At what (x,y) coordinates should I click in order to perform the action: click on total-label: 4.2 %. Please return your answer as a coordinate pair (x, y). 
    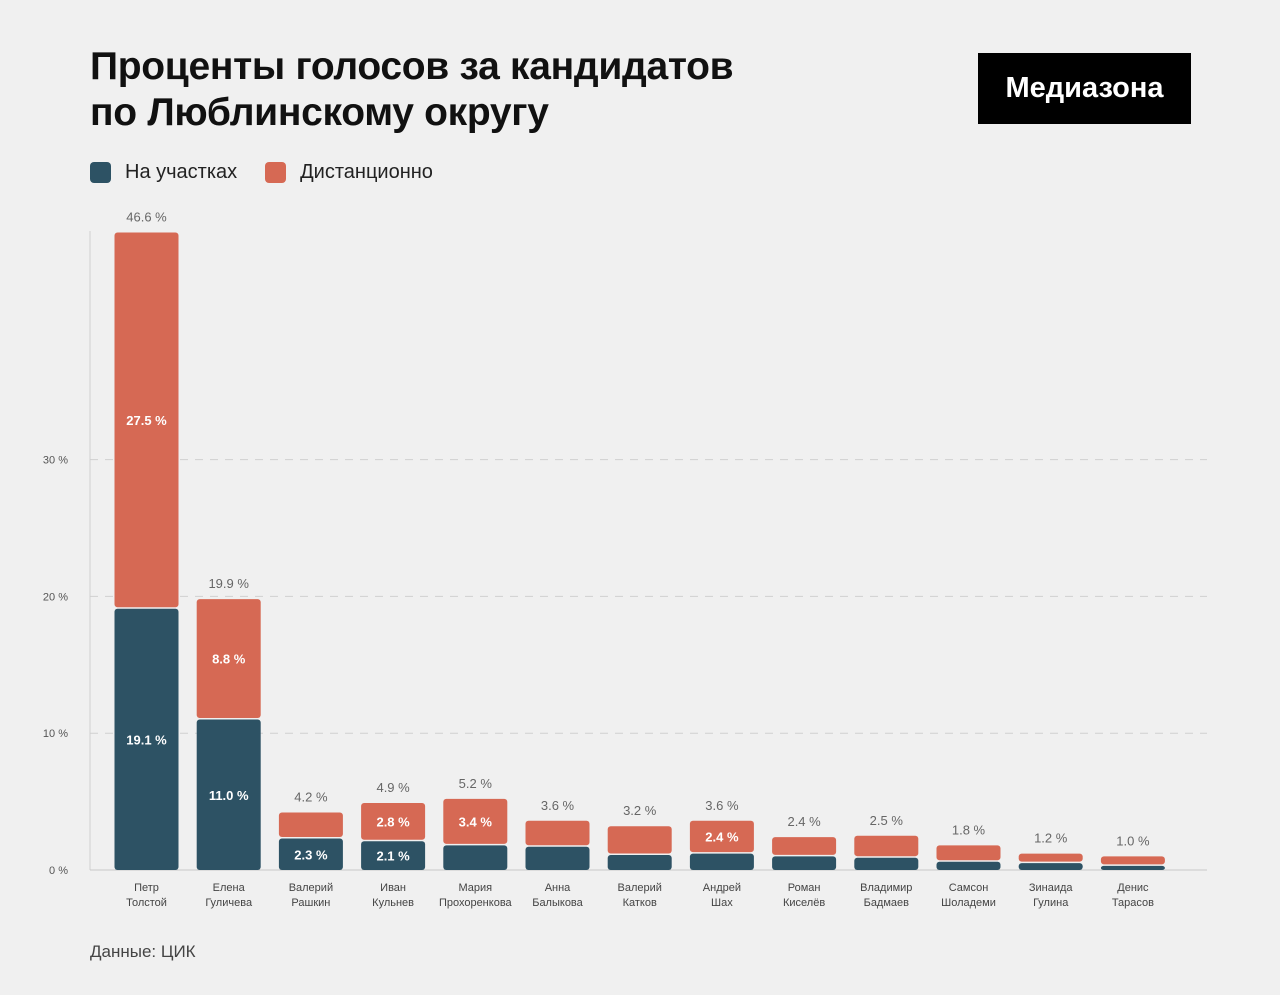
    Looking at the image, I should click on (311, 797).